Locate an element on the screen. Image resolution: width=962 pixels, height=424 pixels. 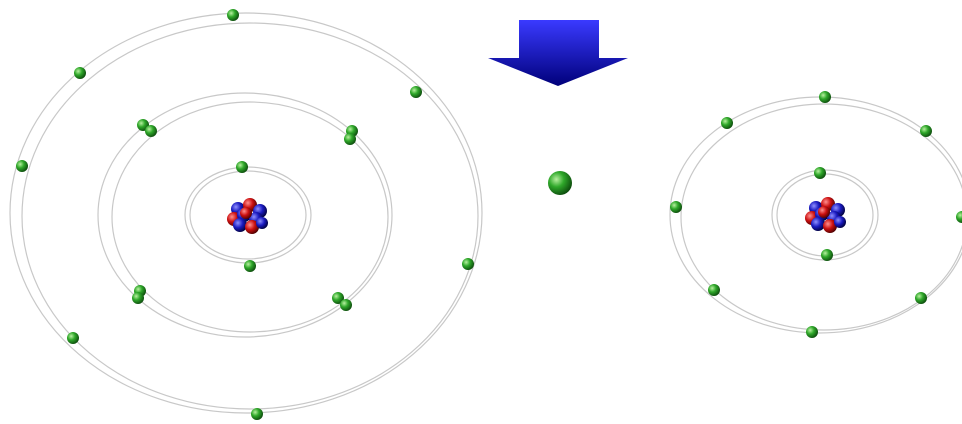
free-electron is located at coordinates (560, 183).